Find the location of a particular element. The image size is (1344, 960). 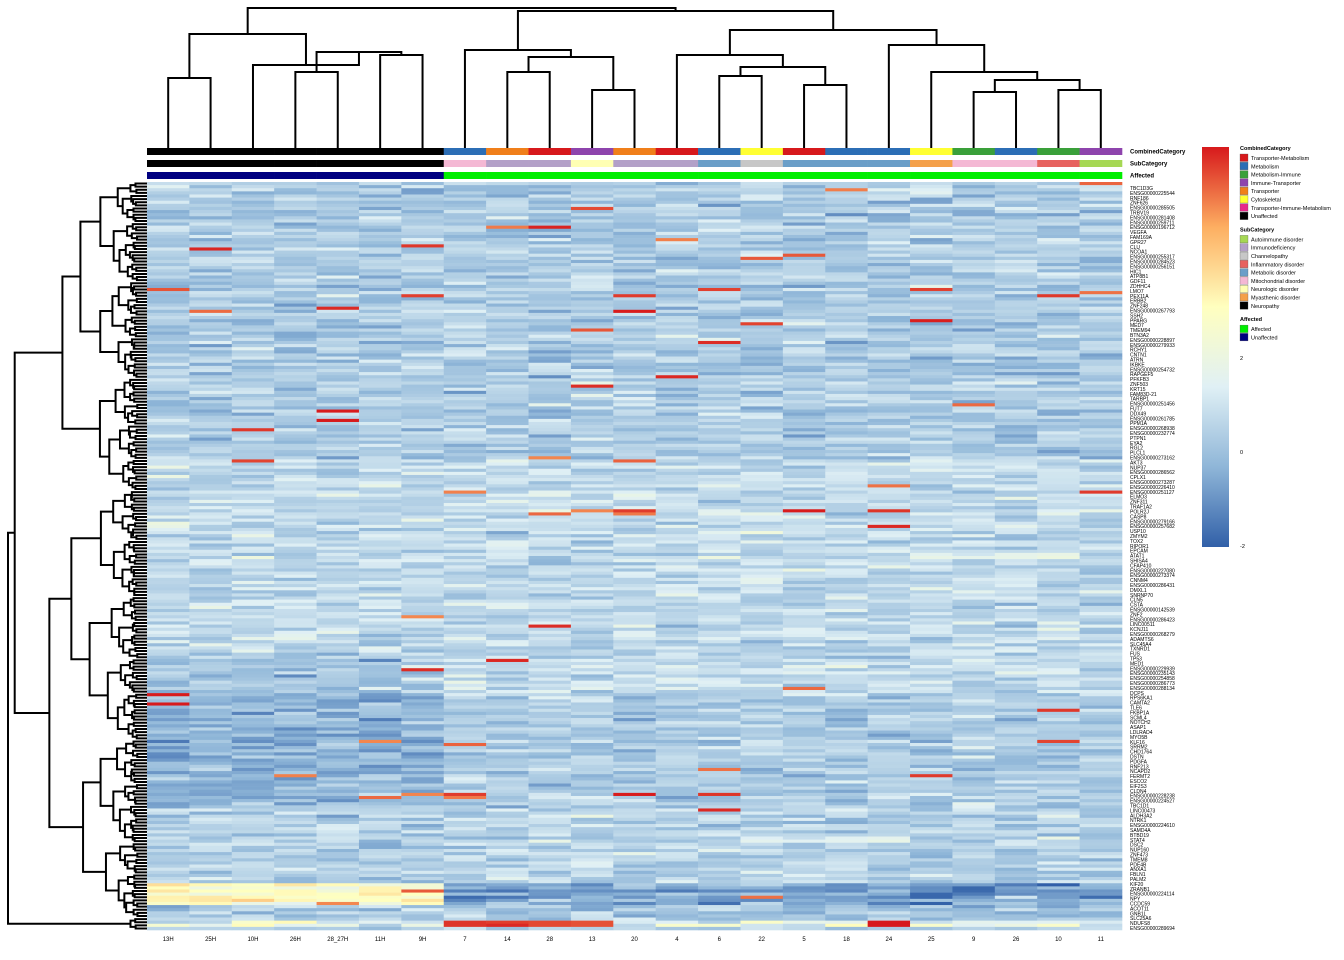

annotation-cell-subcategory is located at coordinates (719, 163).